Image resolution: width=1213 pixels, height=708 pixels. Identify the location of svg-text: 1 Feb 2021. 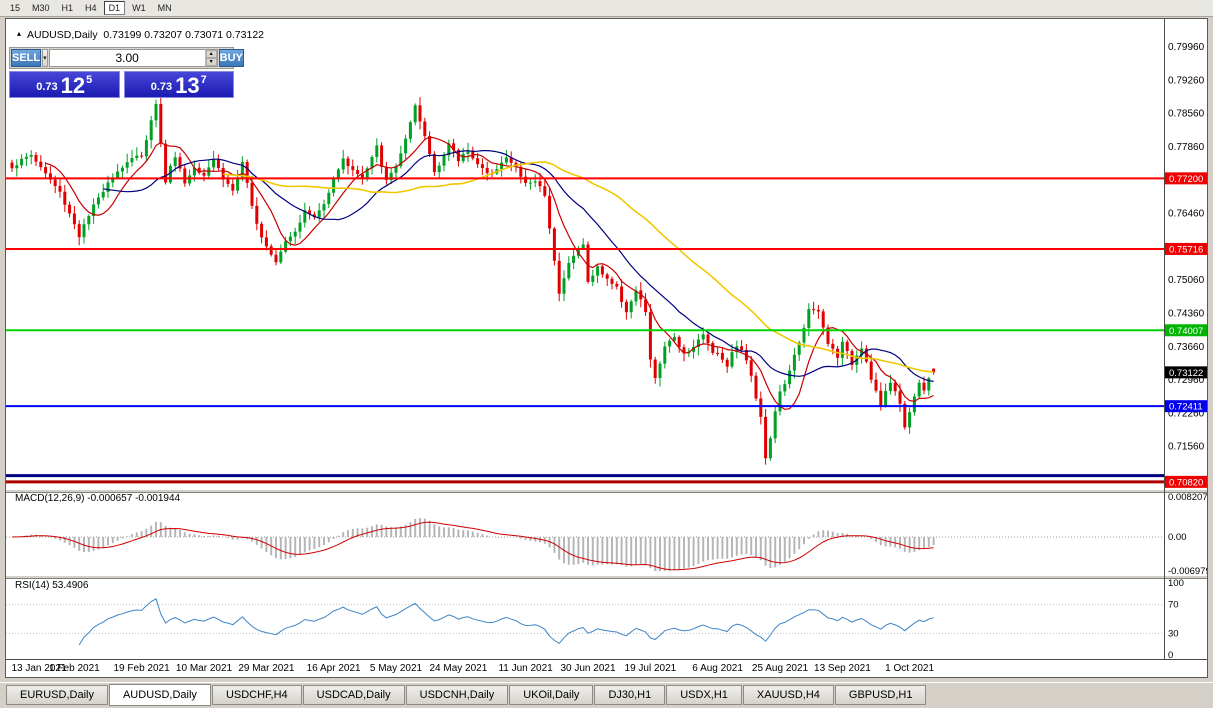
(74, 668).